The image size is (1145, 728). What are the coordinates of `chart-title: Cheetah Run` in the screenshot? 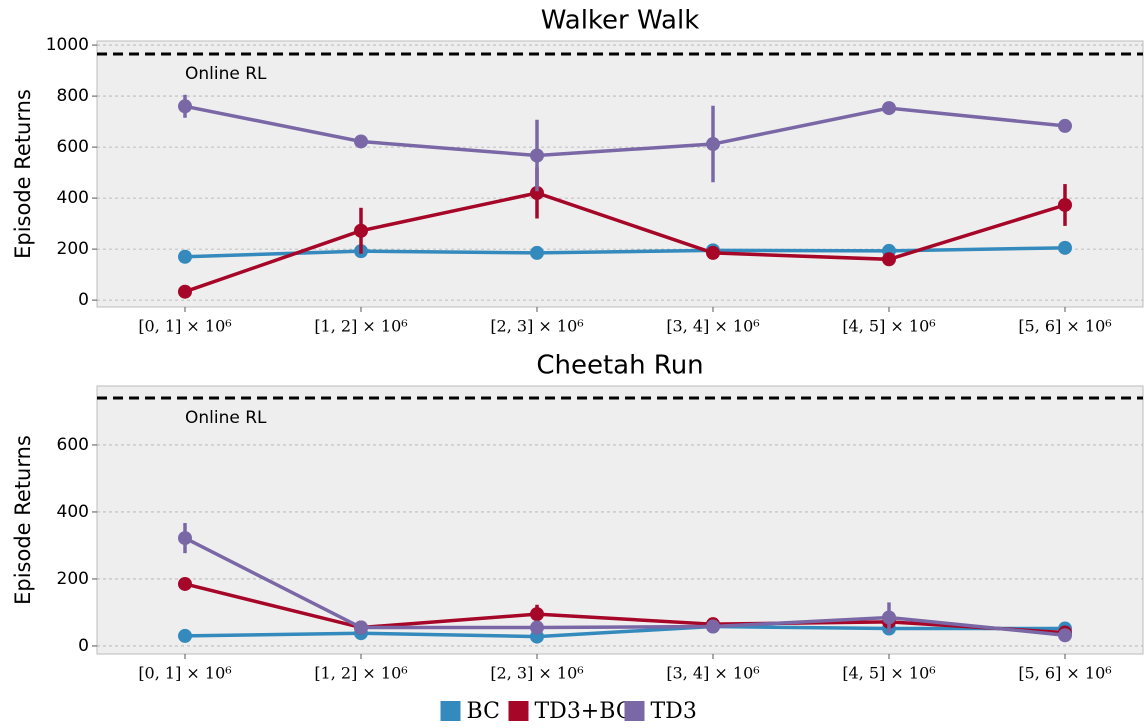 It's located at (619, 366).